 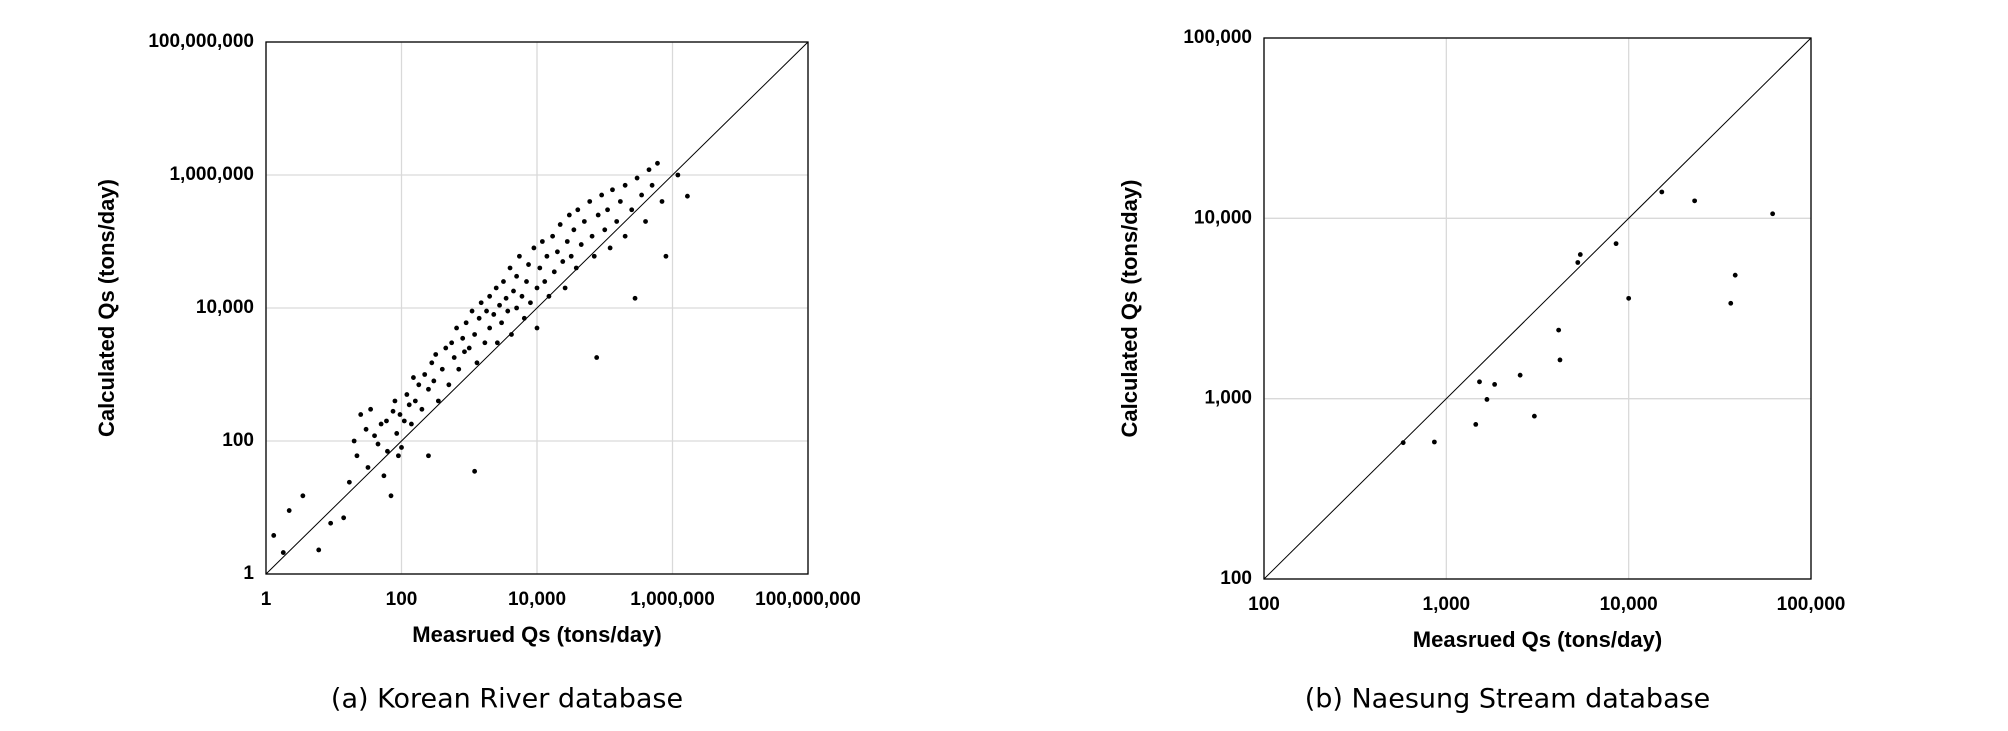 What do you see at coordinates (248, 573) in the screenshot?
I see `y-tick-label: 1` at bounding box center [248, 573].